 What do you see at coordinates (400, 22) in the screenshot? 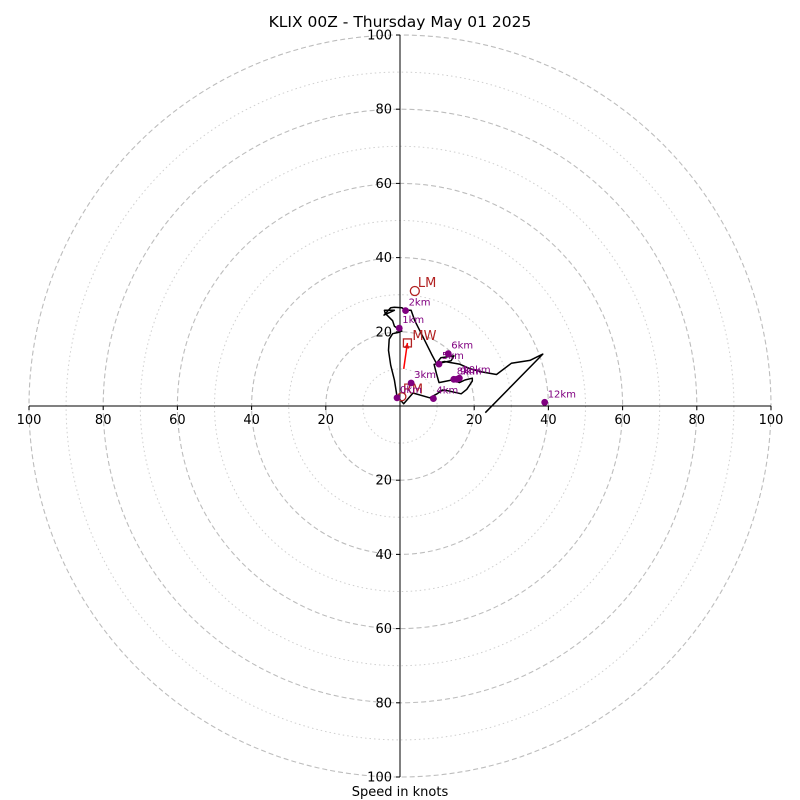
I see `chart-title: KLIX 00Z - Thursday May 01 2025` at bounding box center [400, 22].